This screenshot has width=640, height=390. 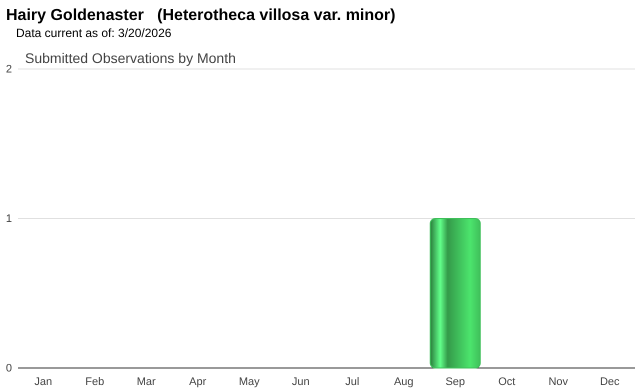 What do you see at coordinates (9, 368) in the screenshot?
I see `y-tick-label: 0` at bounding box center [9, 368].